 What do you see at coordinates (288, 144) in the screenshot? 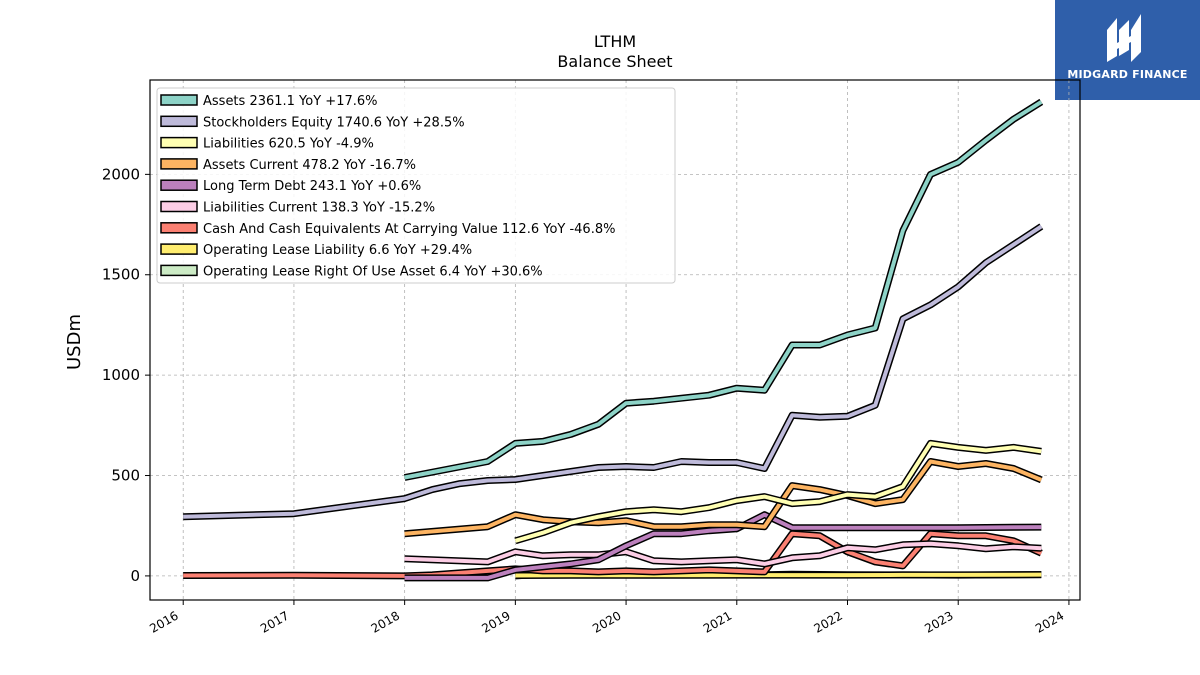
I see `legend-entry: Liabilities 620.5 YoY -4.9%` at bounding box center [288, 144].